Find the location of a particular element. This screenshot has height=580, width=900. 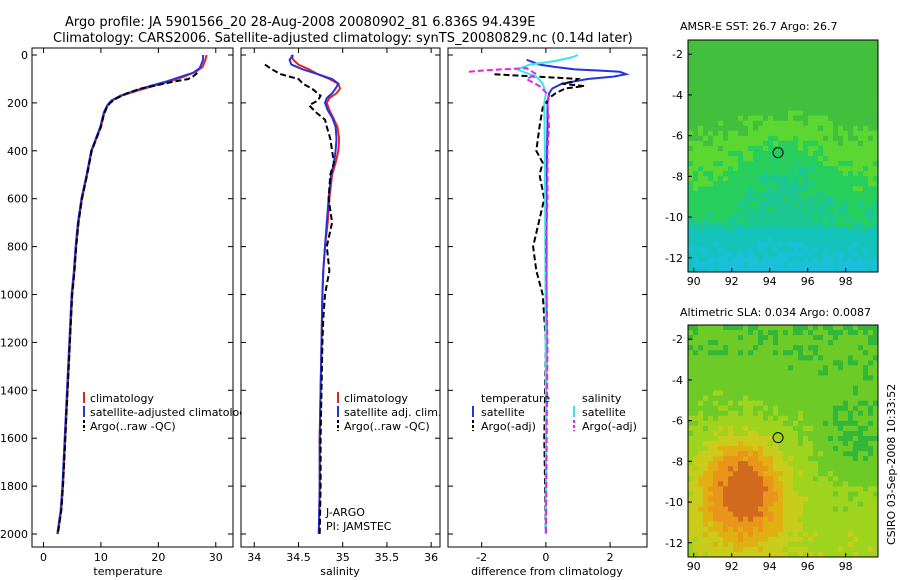

salinity-xtick-label: 34 is located at coordinates (254, 557).